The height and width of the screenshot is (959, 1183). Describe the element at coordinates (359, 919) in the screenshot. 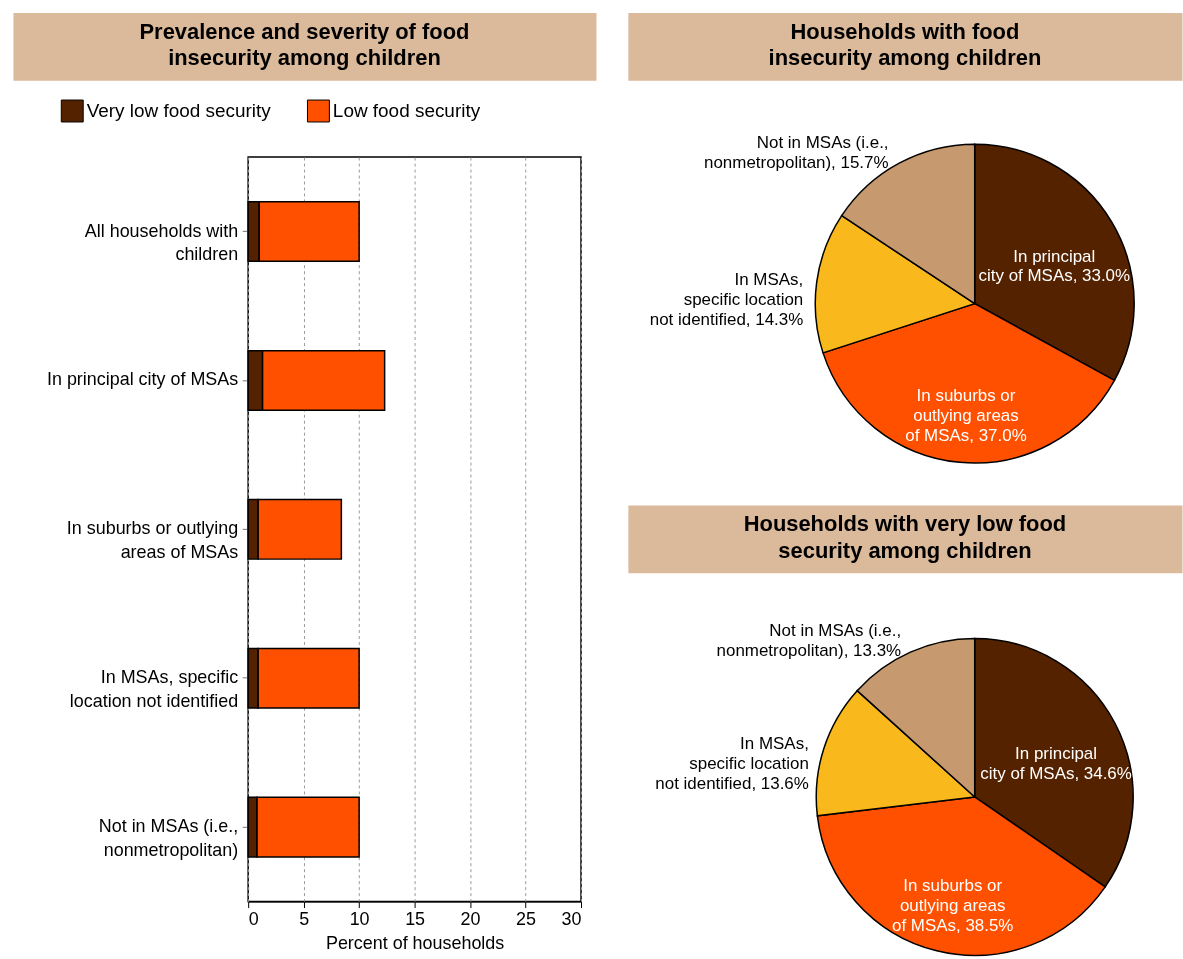

I see `x-tick-label: 10` at that location.